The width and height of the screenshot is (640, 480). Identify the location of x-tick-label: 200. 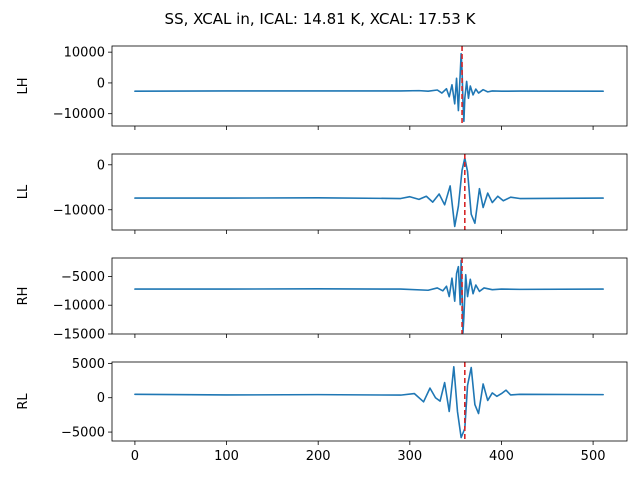
(318, 456).